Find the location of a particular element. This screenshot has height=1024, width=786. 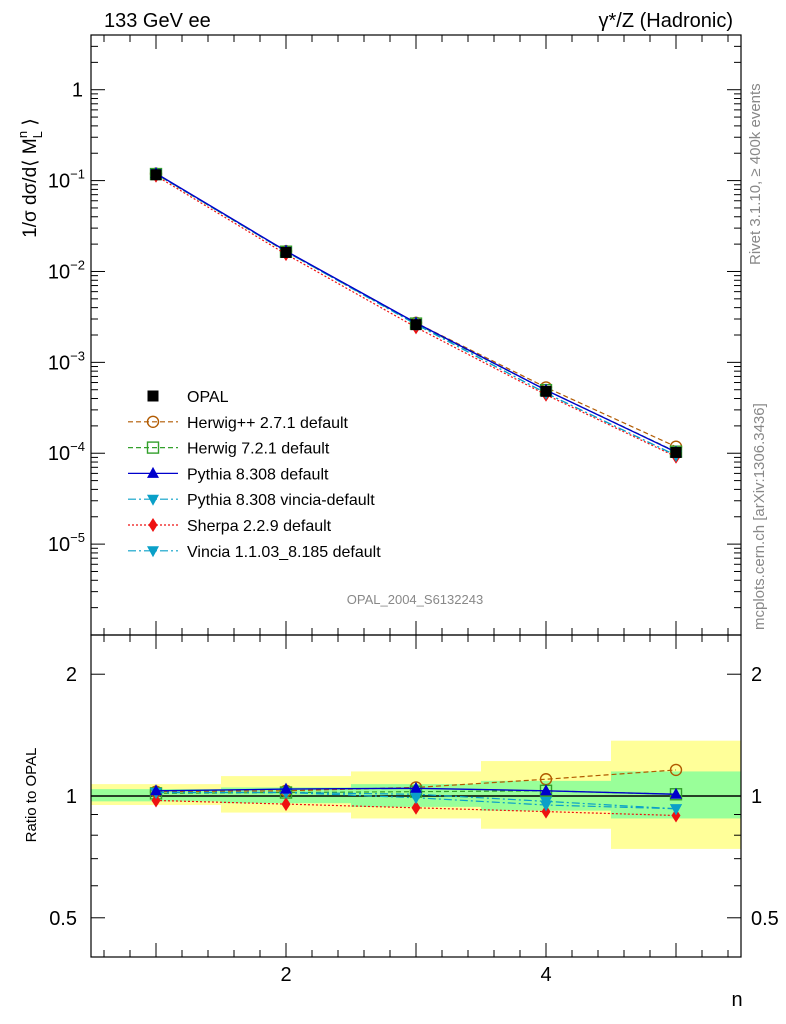

legend-label-pythia: Pythia 8.308 default is located at coordinates (258, 474).